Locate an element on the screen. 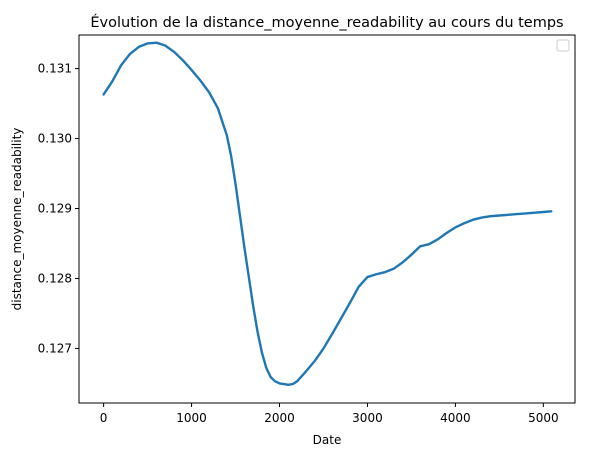  y-axis-label: distance_moyenne_readability is located at coordinates (17, 219).